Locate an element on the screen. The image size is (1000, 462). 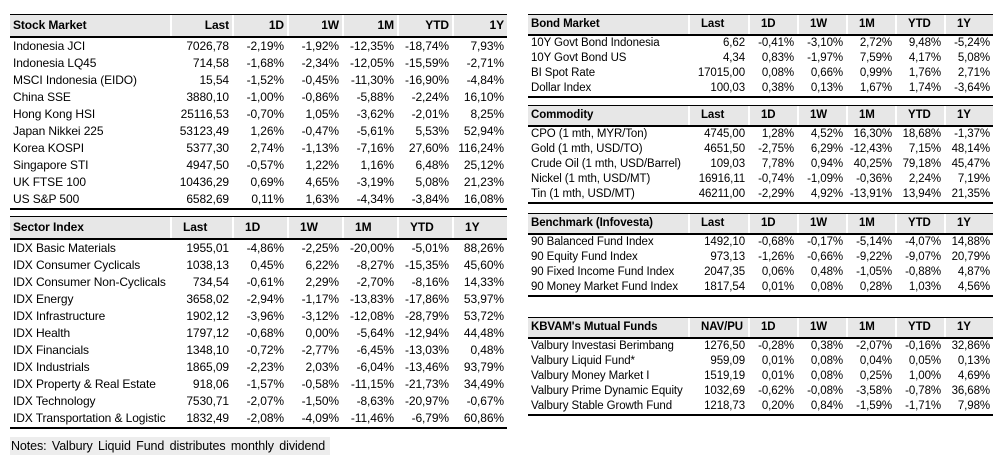
cell-value: -4,07% is located at coordinates (923, 242).